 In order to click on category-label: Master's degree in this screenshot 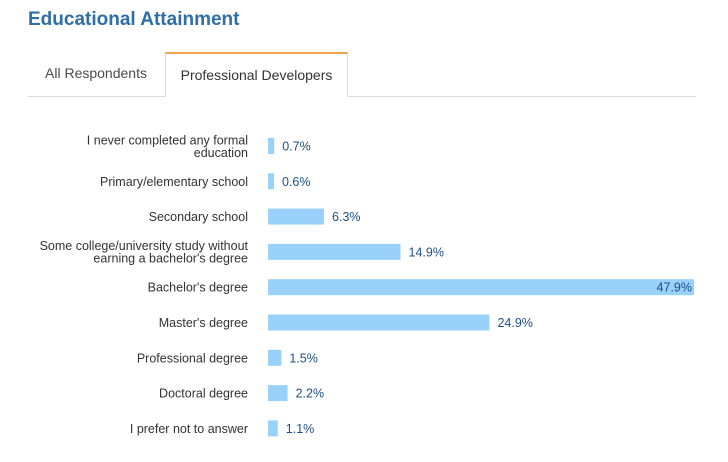, I will do `click(203, 323)`.